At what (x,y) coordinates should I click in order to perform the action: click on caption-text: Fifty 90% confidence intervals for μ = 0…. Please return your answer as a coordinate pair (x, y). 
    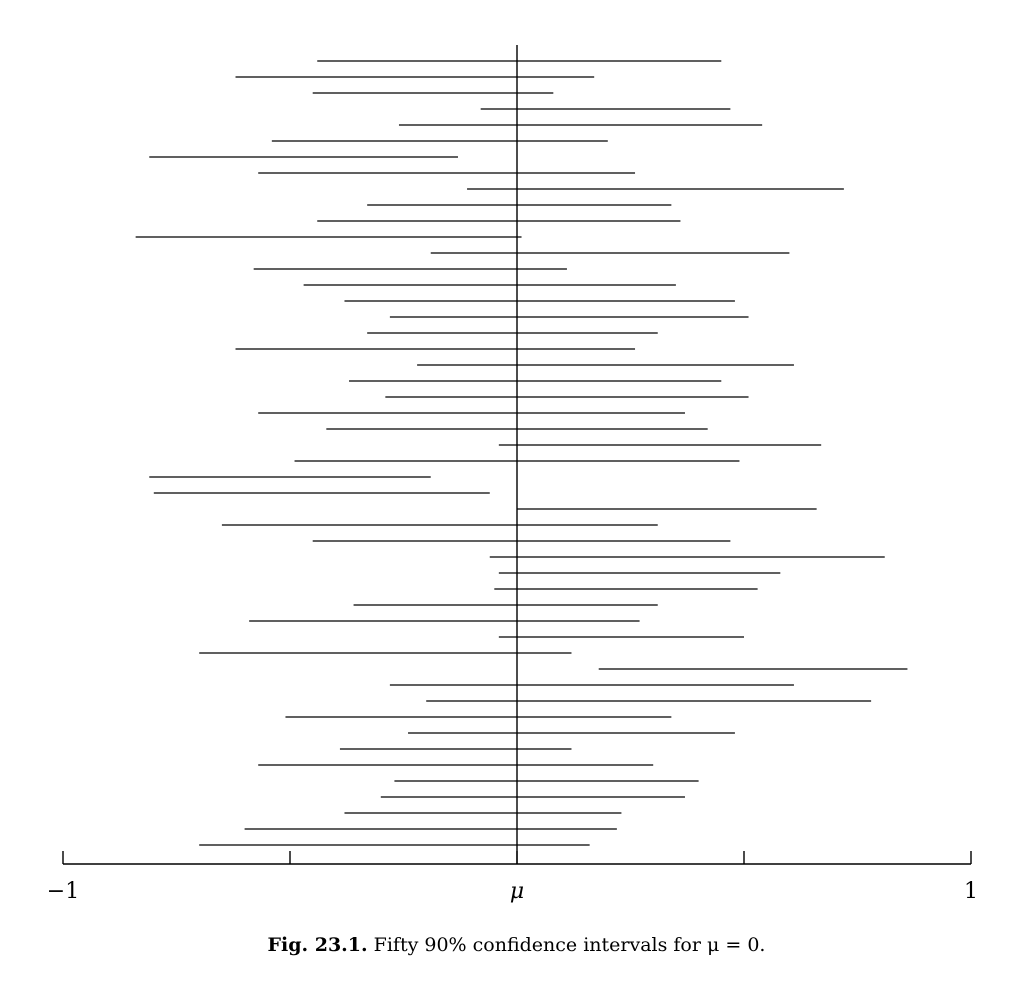
    Looking at the image, I should click on (569, 945).